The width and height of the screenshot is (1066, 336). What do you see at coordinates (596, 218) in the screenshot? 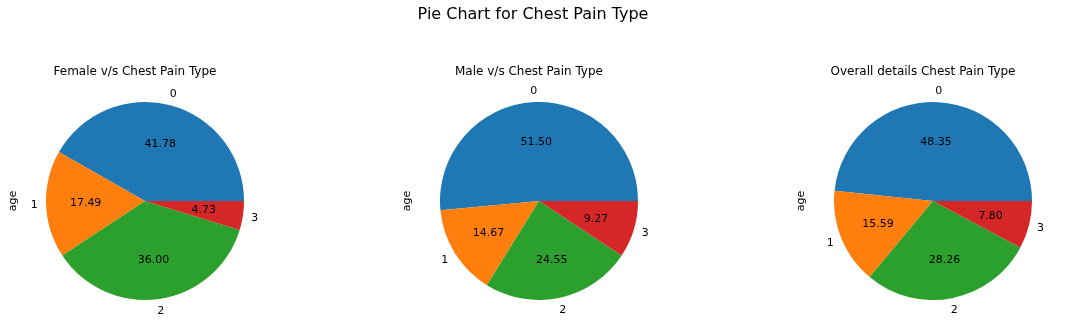
I see `data-label: 9.27` at bounding box center [596, 218].